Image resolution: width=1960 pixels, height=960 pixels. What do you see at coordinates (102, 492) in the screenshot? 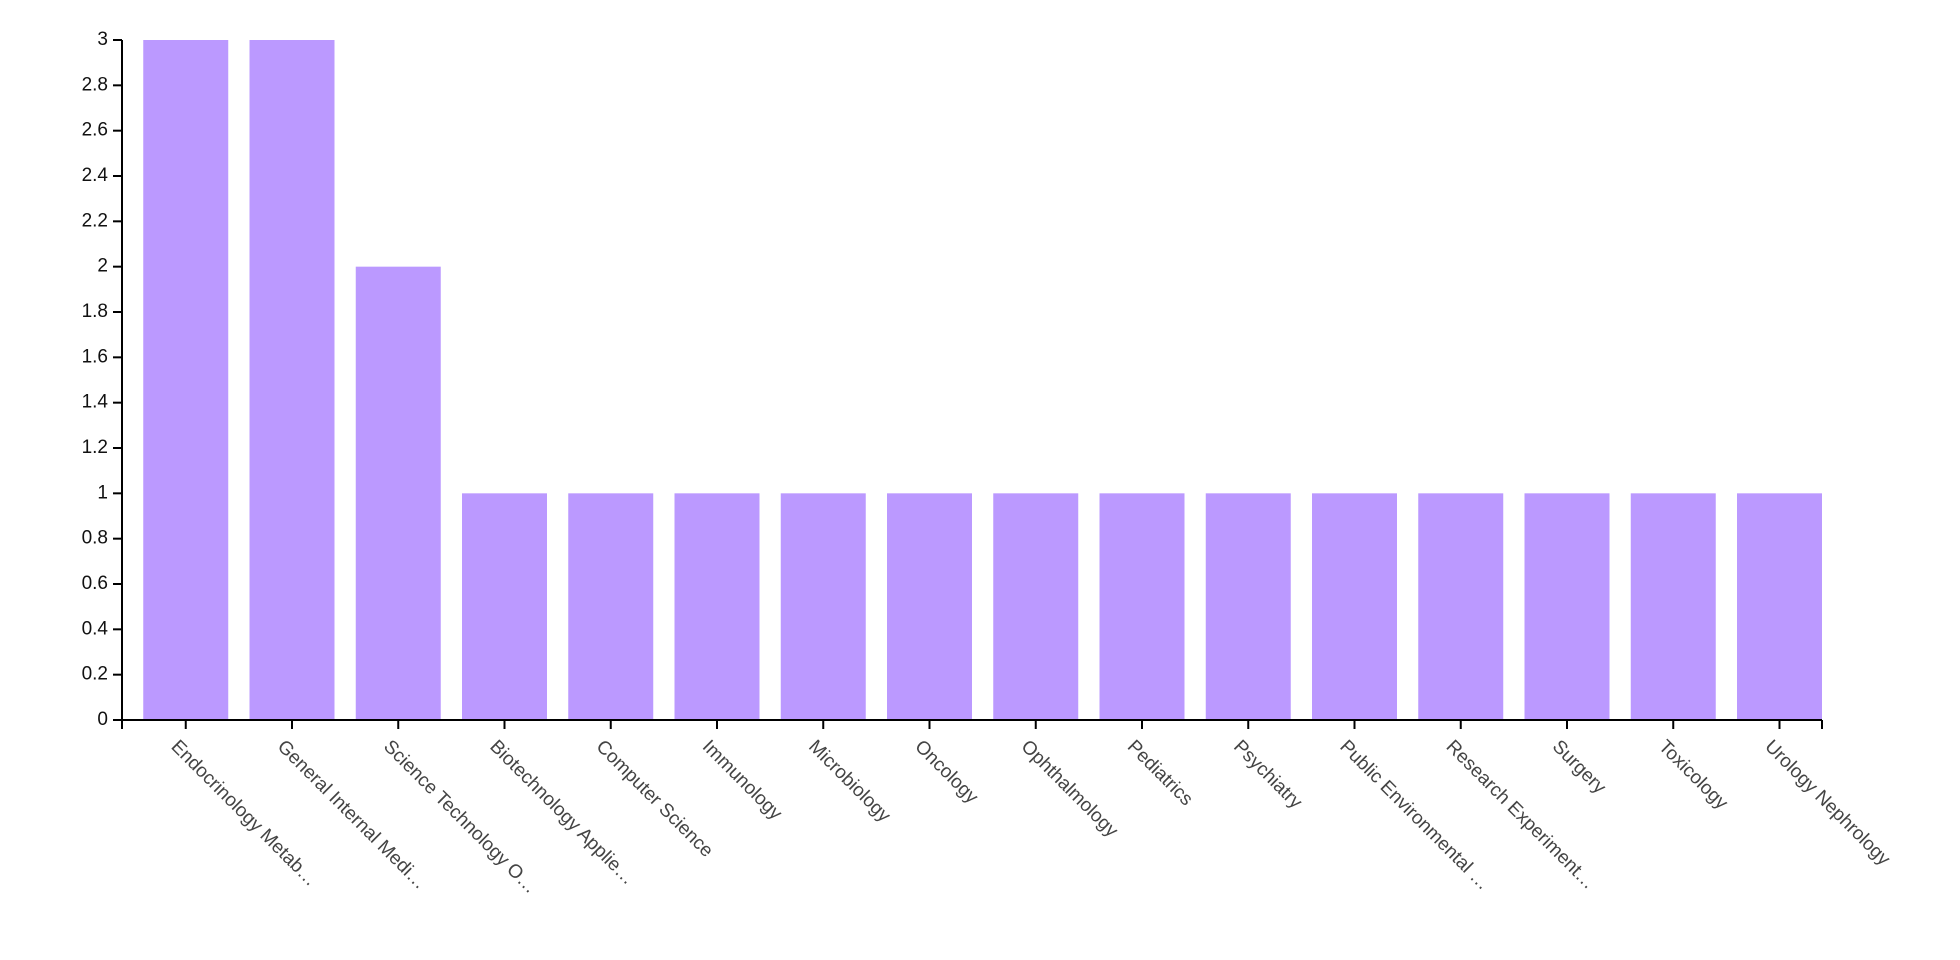
I see `y-tick-label: 1` at bounding box center [102, 492].